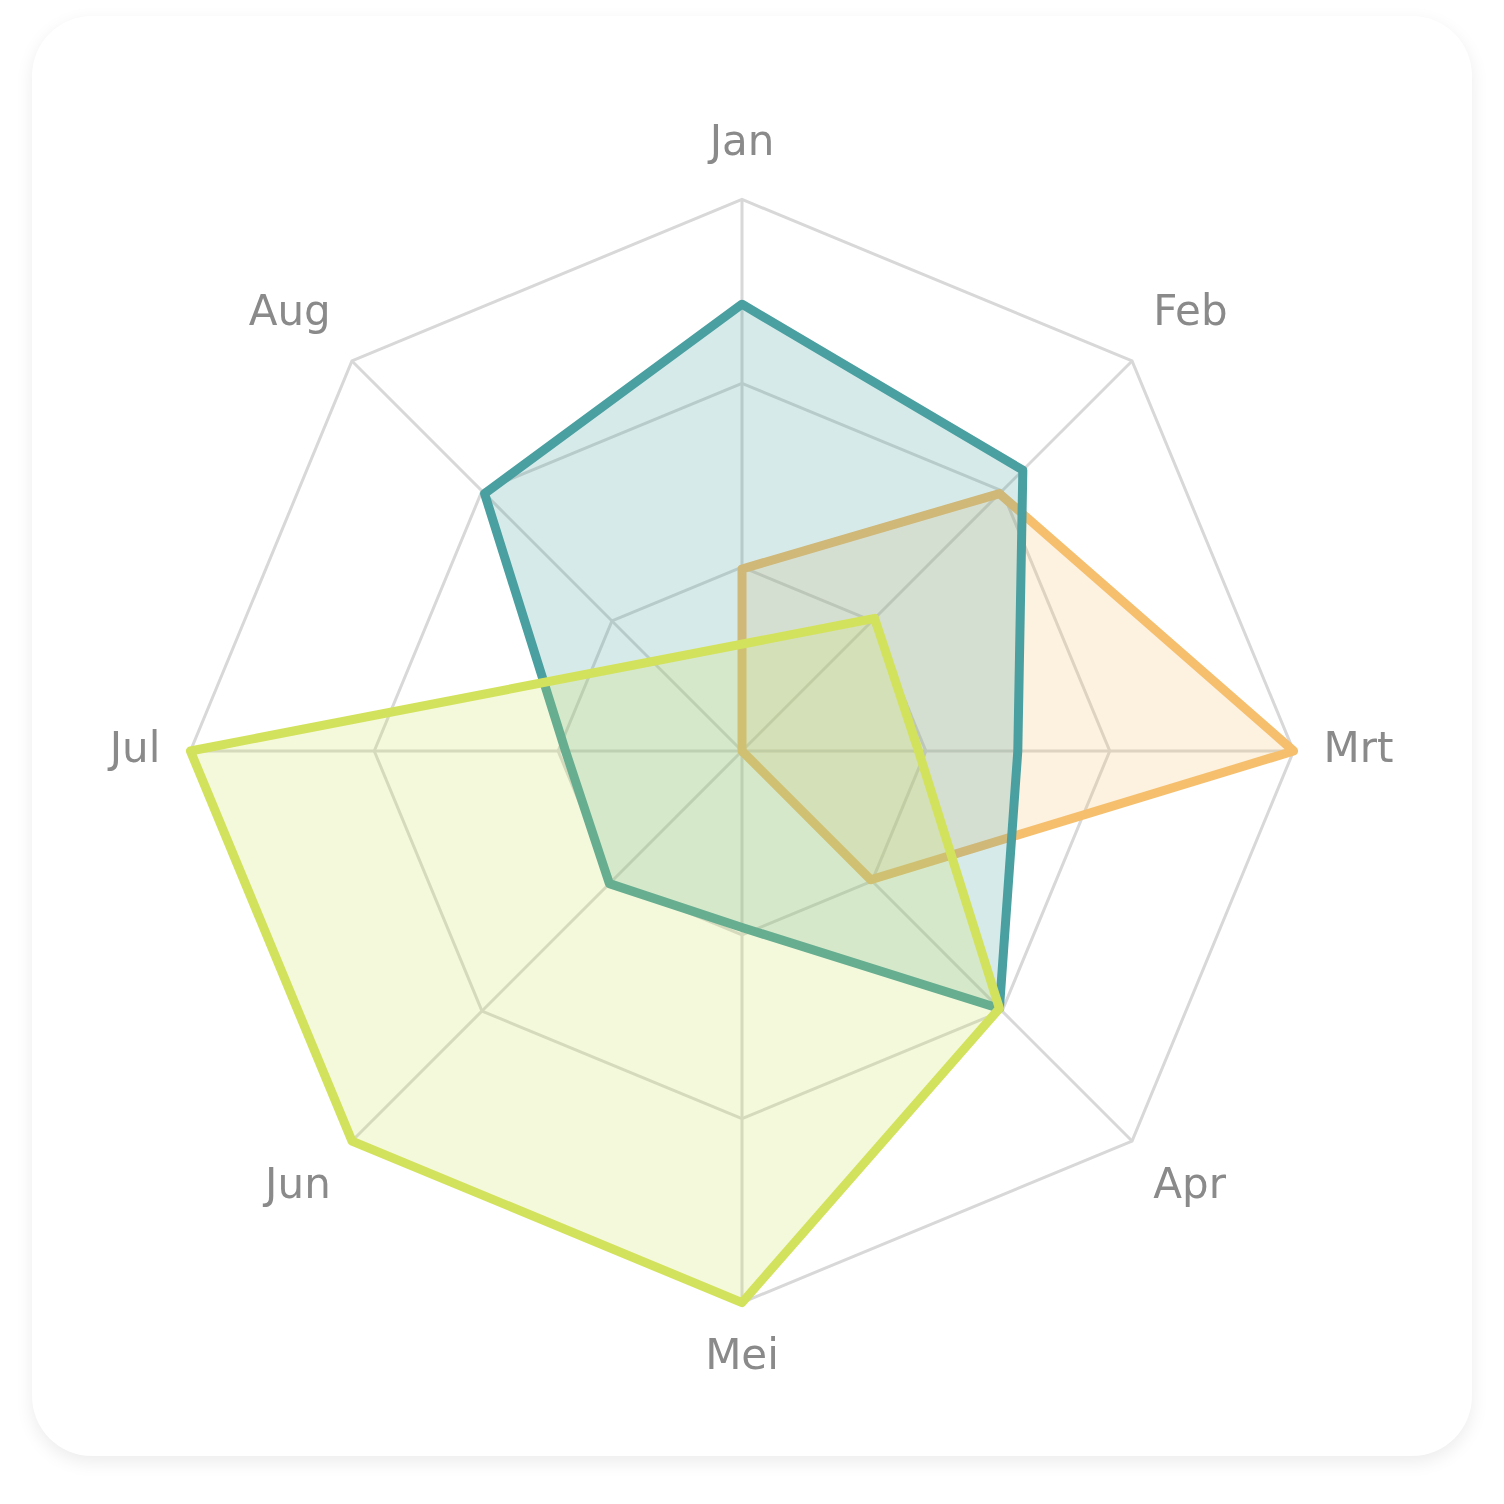  I want to click on spoke-label: Apr, so click(1190, 1184).